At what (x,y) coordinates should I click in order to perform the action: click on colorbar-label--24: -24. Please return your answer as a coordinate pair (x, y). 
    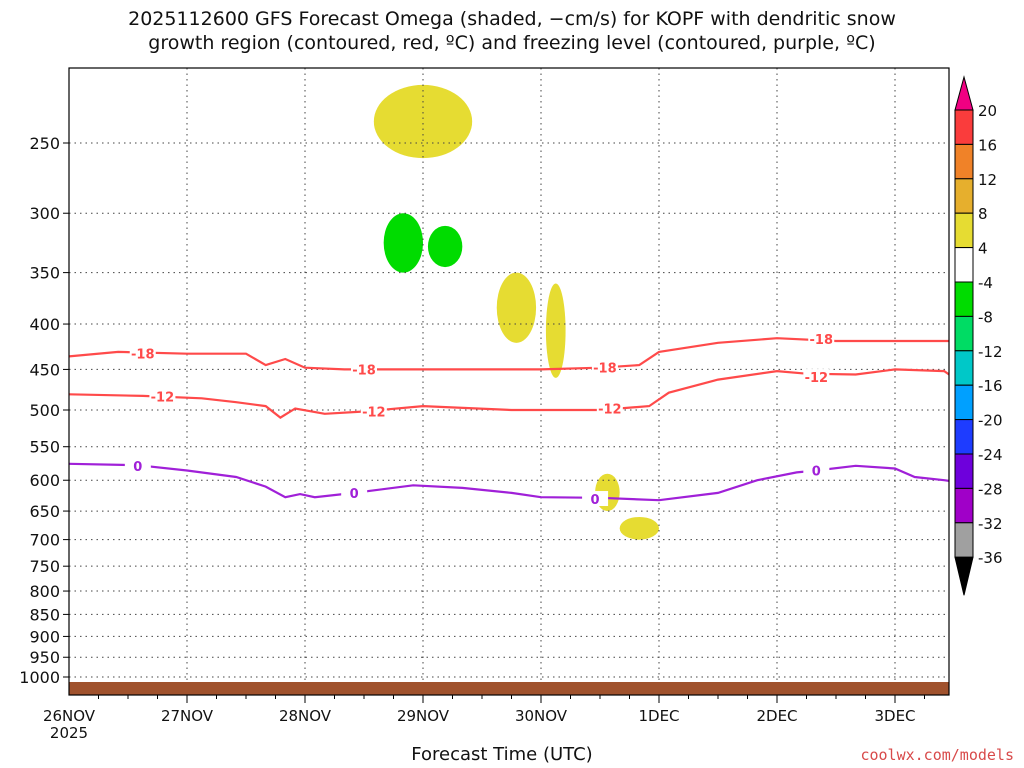
    Looking at the image, I should click on (990, 455).